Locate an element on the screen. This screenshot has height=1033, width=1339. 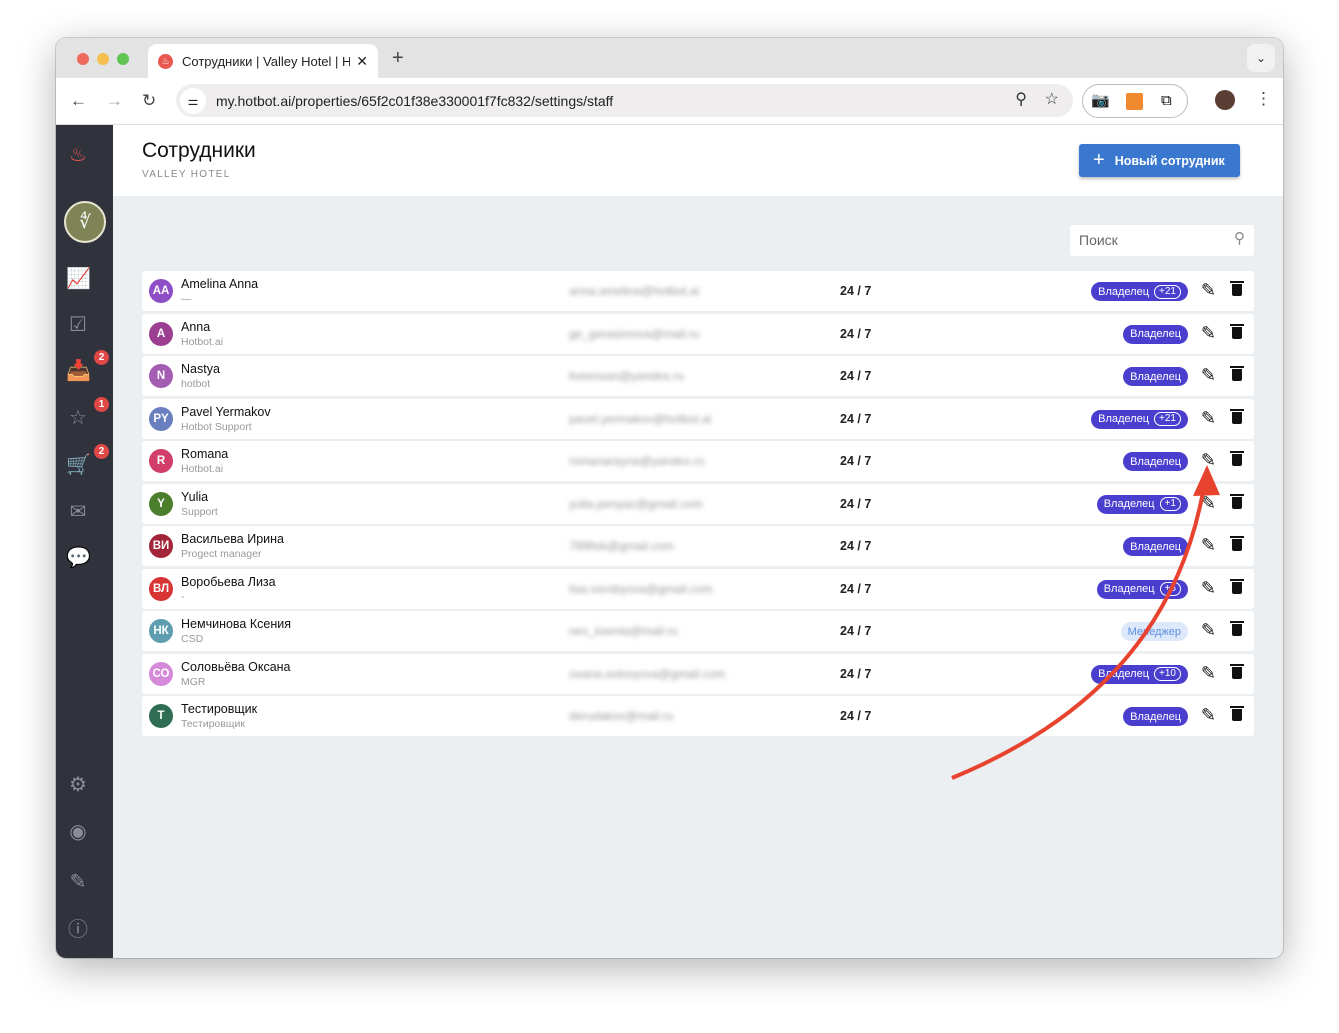
staff-description: CSD is located at coordinates (192, 639).